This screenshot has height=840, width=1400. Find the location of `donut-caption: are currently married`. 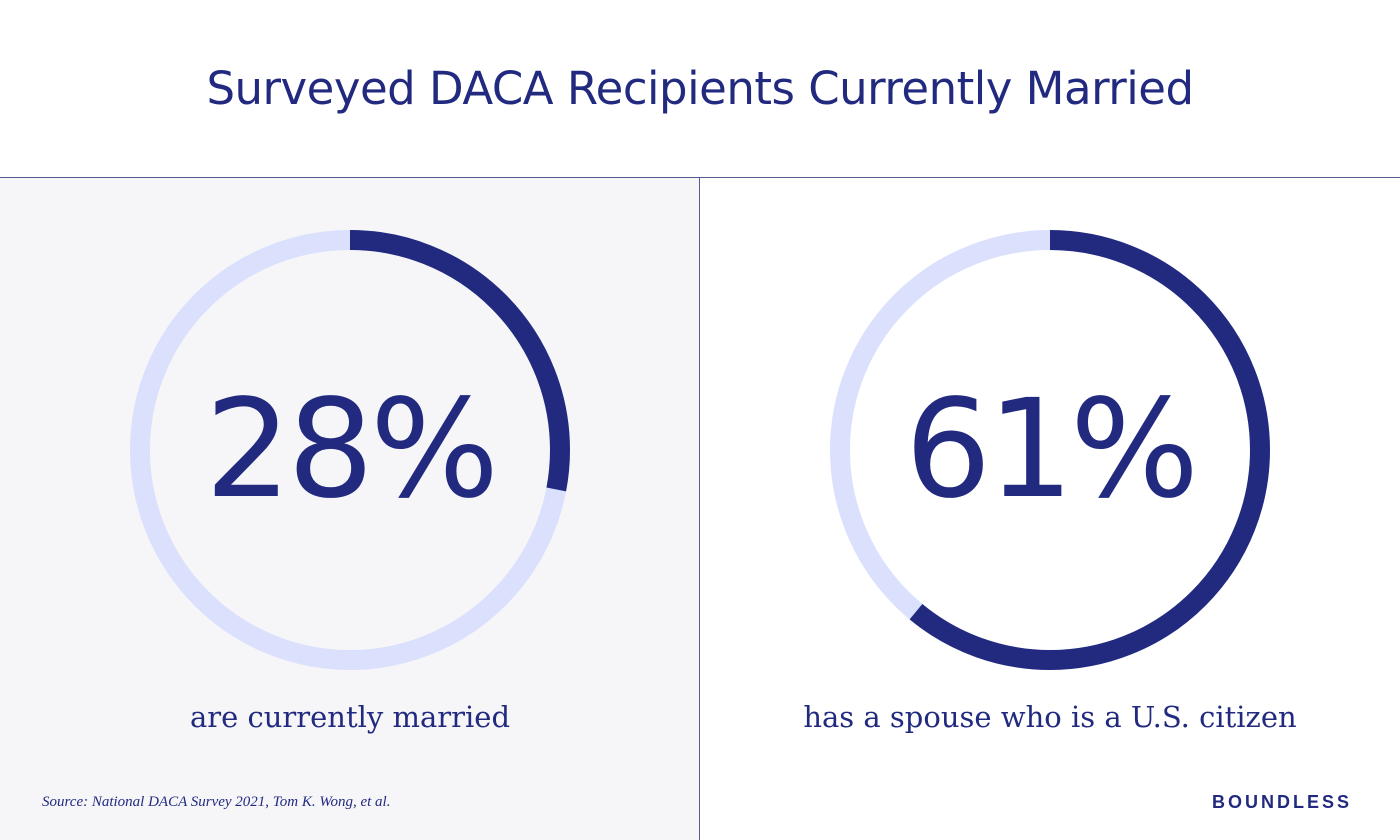

donut-caption: are currently married is located at coordinates (350, 717).